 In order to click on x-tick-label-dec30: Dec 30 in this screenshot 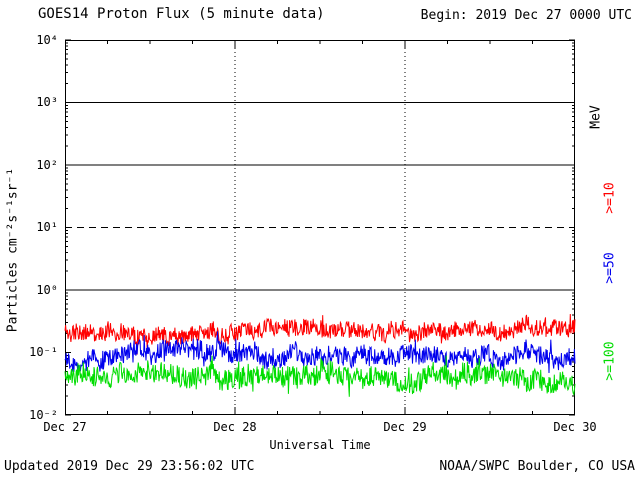, I will do `click(575, 427)`.